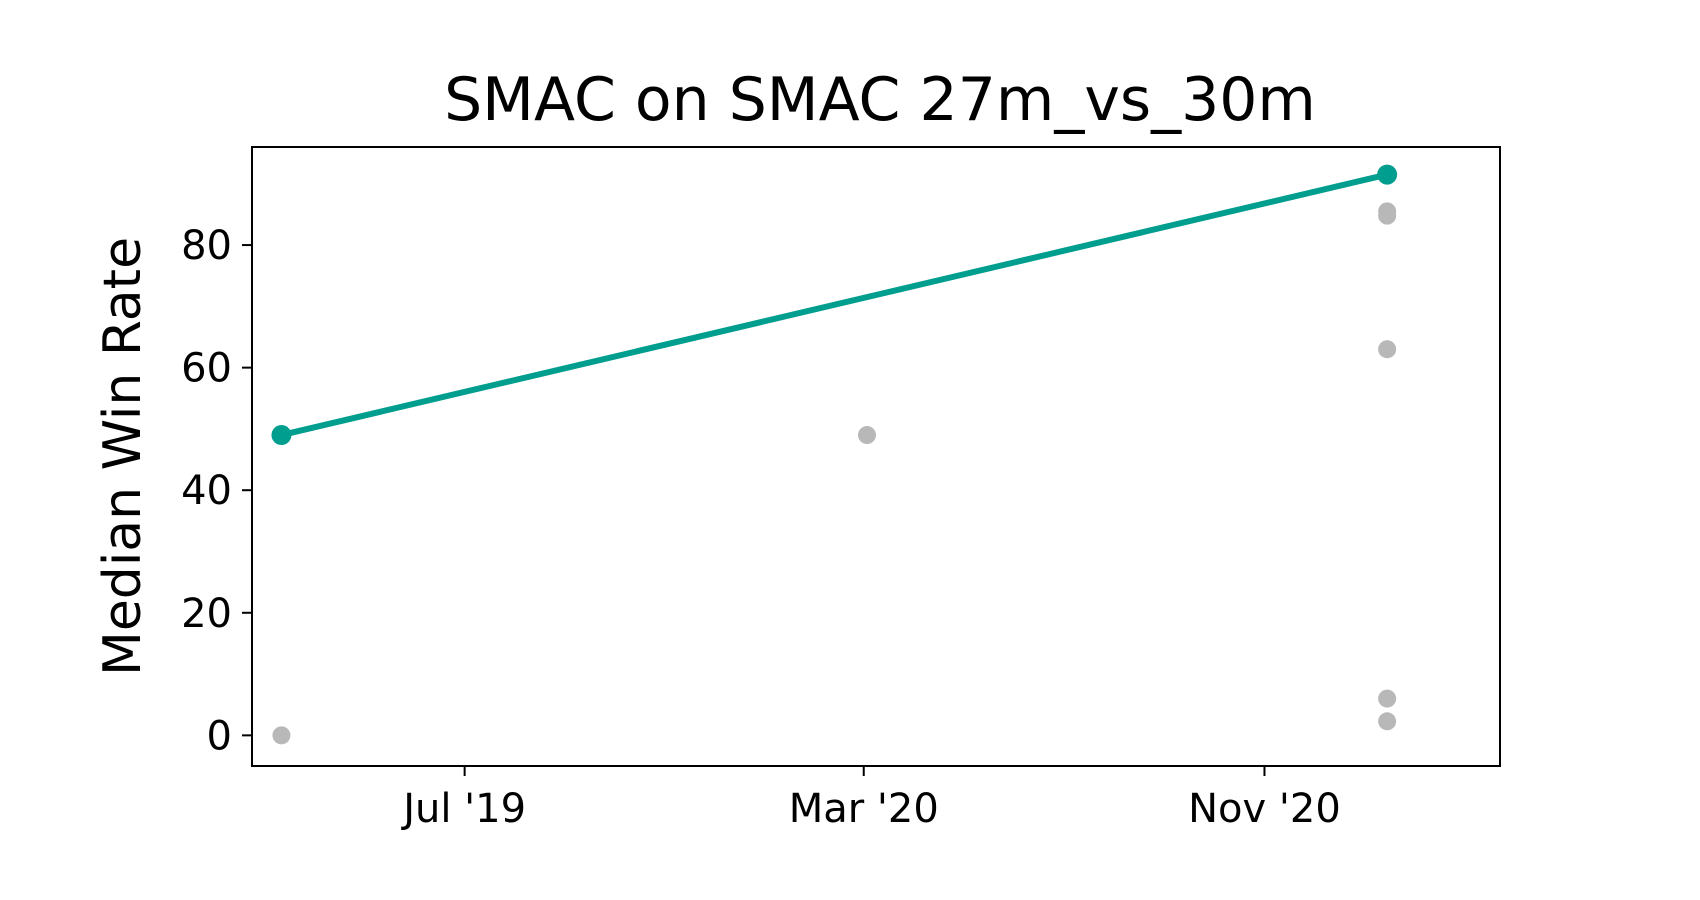  Describe the element at coordinates (219, 736) in the screenshot. I see `y-tick-label: 0` at that location.